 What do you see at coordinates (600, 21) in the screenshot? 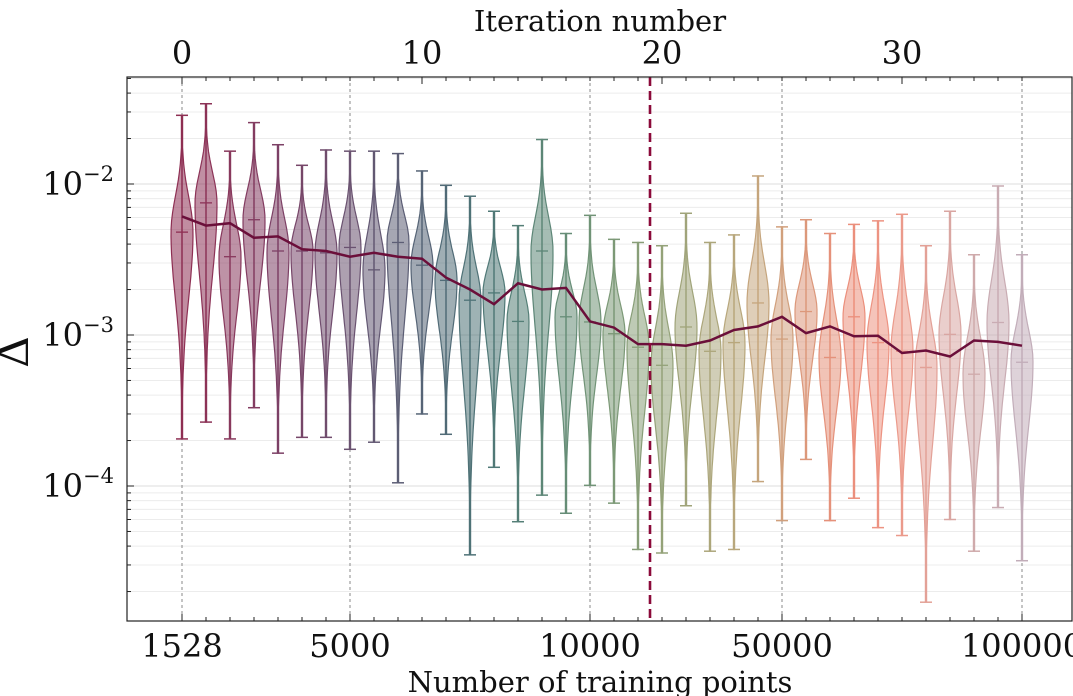
I see `x2-axis-title: Iteration number` at bounding box center [600, 21].